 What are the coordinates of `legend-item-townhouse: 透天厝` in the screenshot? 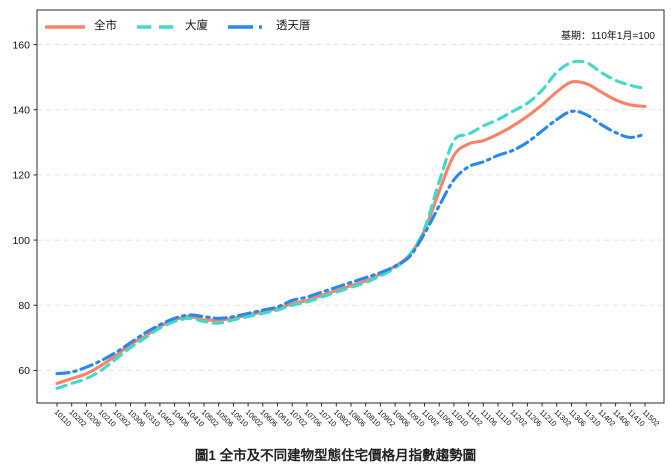 It's located at (269, 27).